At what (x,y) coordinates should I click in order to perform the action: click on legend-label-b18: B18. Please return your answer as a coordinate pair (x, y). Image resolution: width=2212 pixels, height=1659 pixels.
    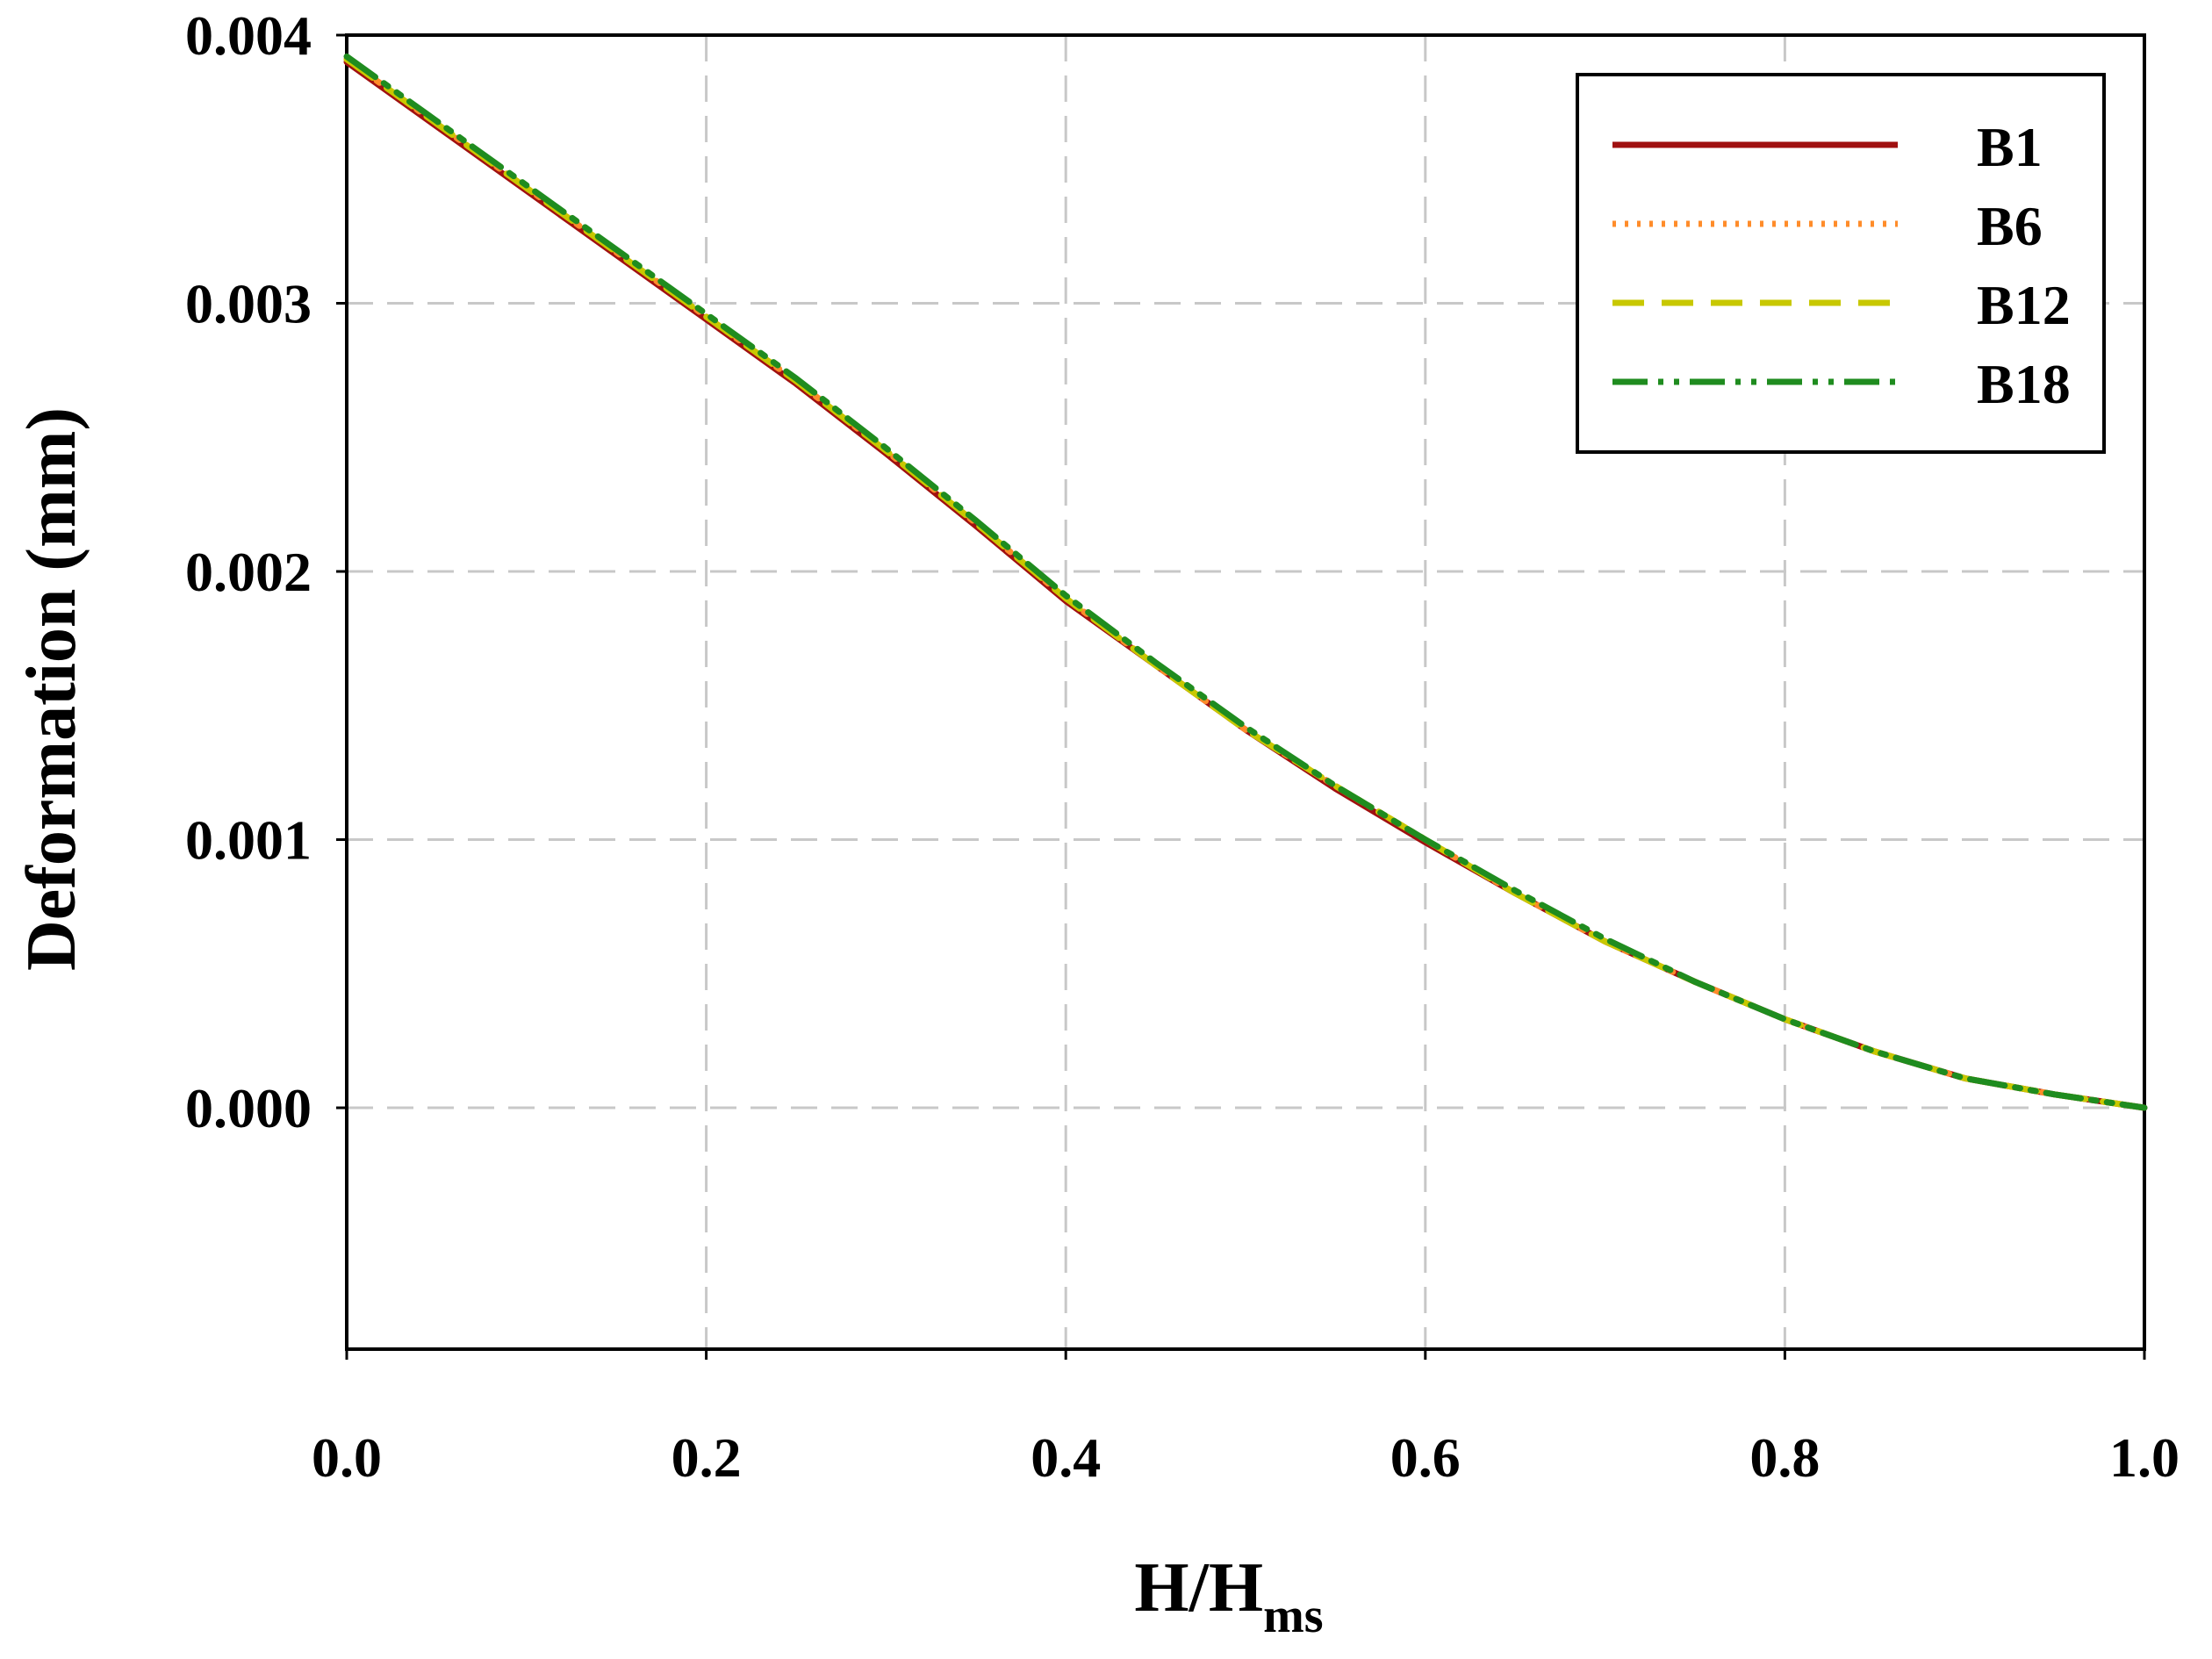
    Looking at the image, I should click on (2024, 384).